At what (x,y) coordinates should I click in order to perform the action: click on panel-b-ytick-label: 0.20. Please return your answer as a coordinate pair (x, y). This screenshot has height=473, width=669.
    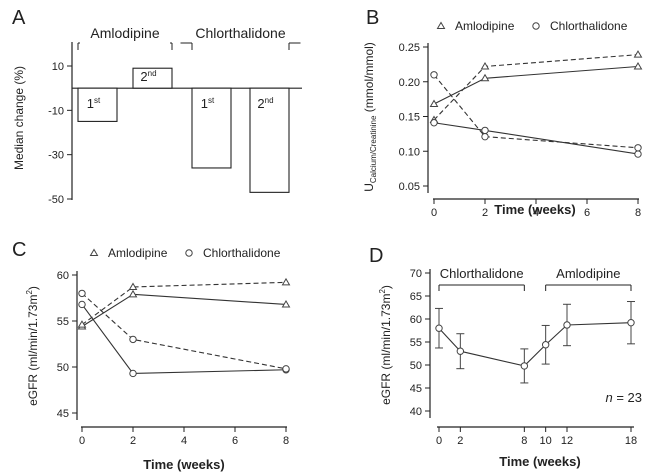
    Looking at the image, I should click on (409, 83).